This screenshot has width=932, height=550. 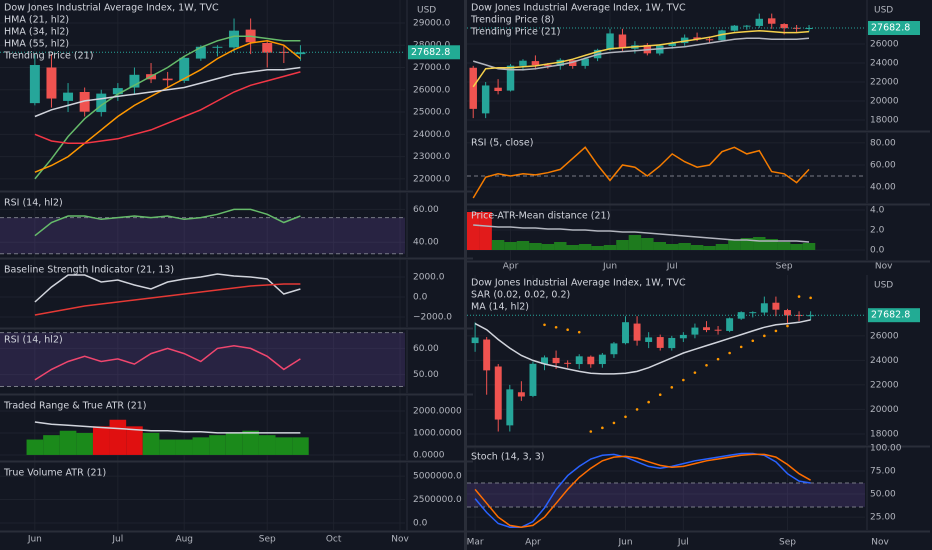 What do you see at coordinates (884, 267) in the screenshot?
I see `x-tick-label: Nov` at bounding box center [884, 267].